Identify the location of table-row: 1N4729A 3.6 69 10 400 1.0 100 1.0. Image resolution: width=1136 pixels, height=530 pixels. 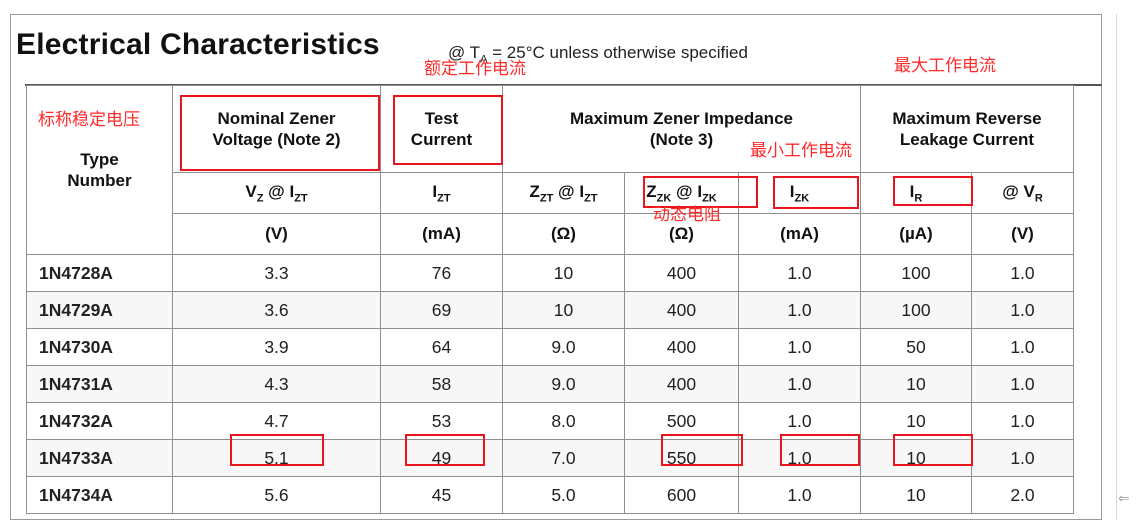
(550, 310).